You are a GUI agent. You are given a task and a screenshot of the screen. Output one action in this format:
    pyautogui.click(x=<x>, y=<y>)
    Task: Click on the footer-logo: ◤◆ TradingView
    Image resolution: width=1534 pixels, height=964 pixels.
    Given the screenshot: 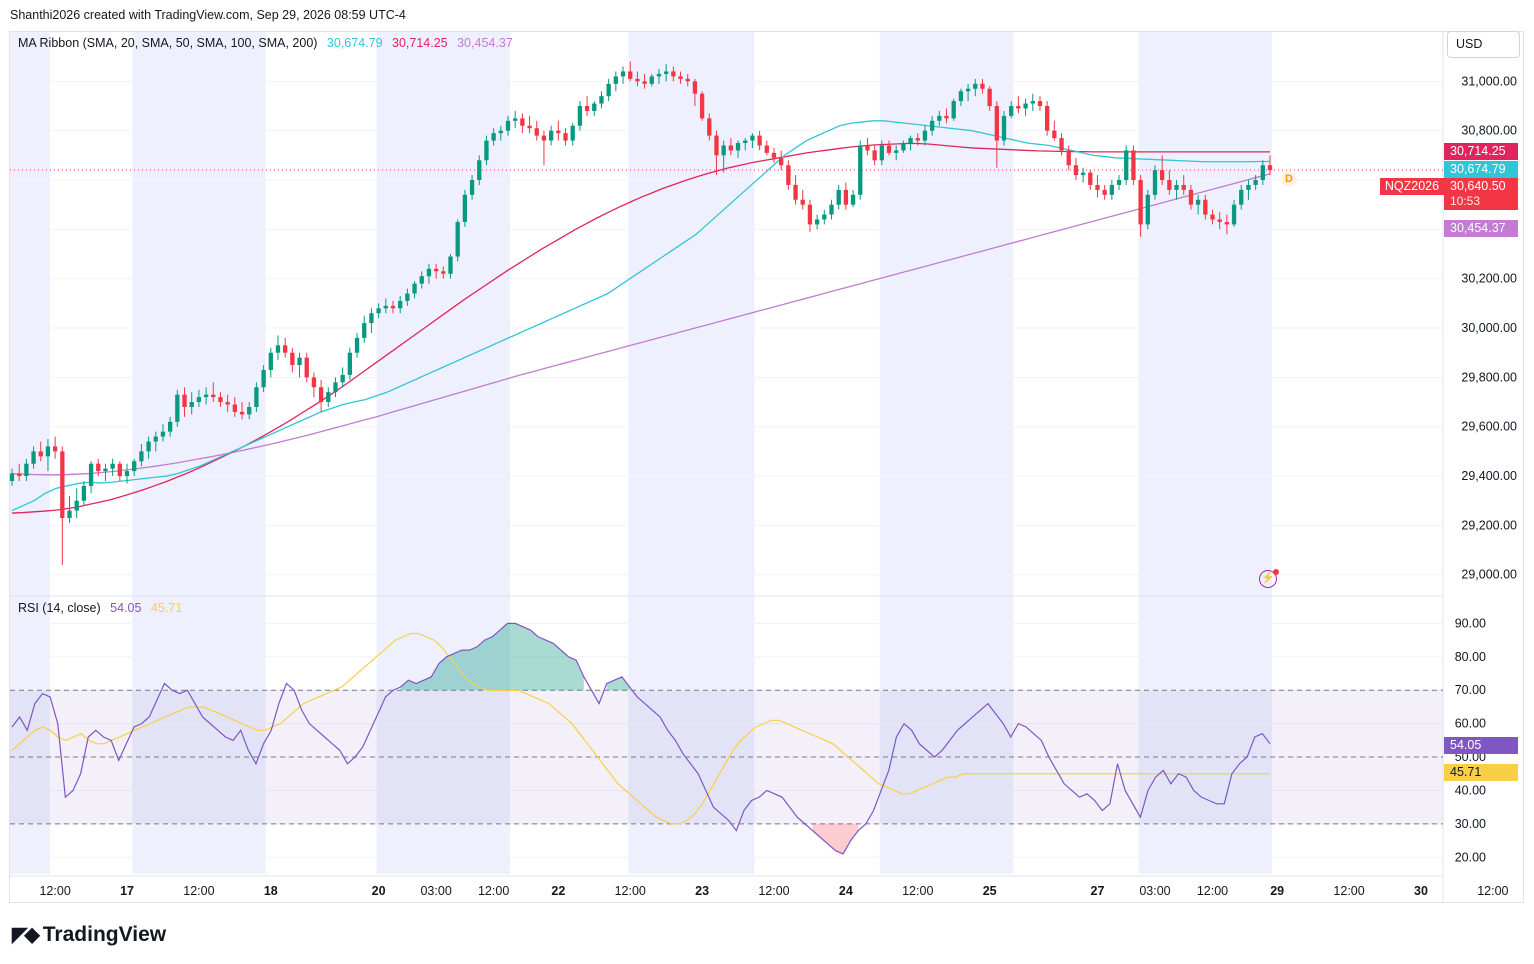 What is the action you would take?
    pyautogui.click(x=89, y=934)
    